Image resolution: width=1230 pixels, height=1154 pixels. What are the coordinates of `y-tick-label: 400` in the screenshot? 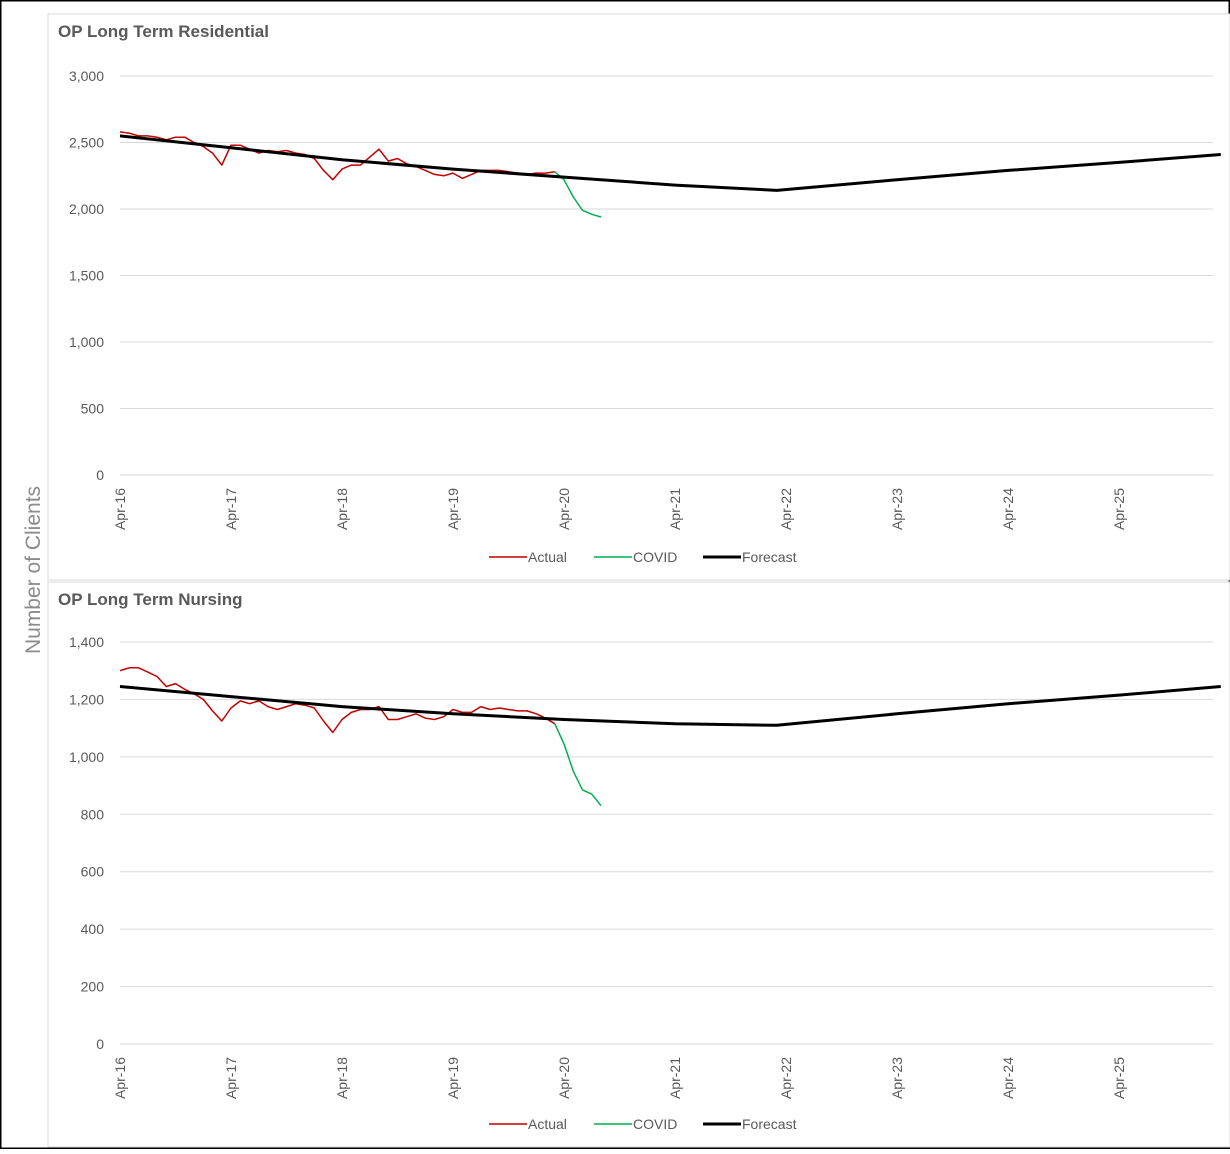 It's located at (93, 929).